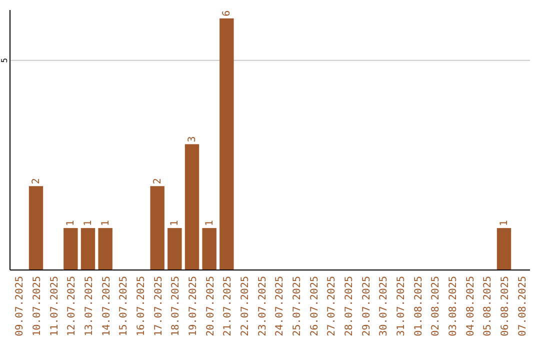 The width and height of the screenshot is (540, 340). Describe the element at coordinates (366, 306) in the screenshot. I see `x-tick-label: 29.07.2025` at that location.